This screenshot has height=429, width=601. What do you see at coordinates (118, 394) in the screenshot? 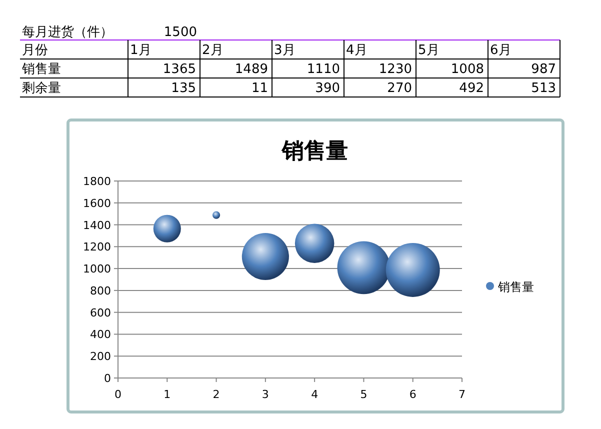
I see `x-tick-label: 0` at bounding box center [118, 394].